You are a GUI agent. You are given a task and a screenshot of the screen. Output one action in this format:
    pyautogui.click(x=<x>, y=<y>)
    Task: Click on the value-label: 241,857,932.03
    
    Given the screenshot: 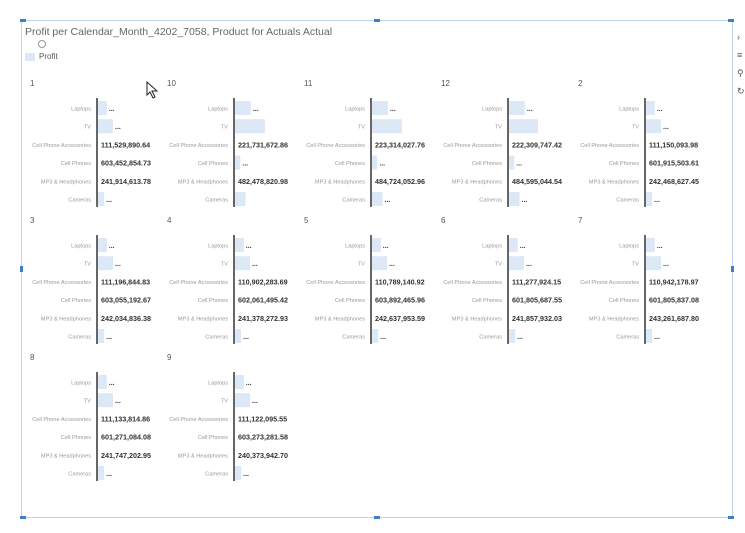 What is the action you would take?
    pyautogui.click(x=537, y=318)
    